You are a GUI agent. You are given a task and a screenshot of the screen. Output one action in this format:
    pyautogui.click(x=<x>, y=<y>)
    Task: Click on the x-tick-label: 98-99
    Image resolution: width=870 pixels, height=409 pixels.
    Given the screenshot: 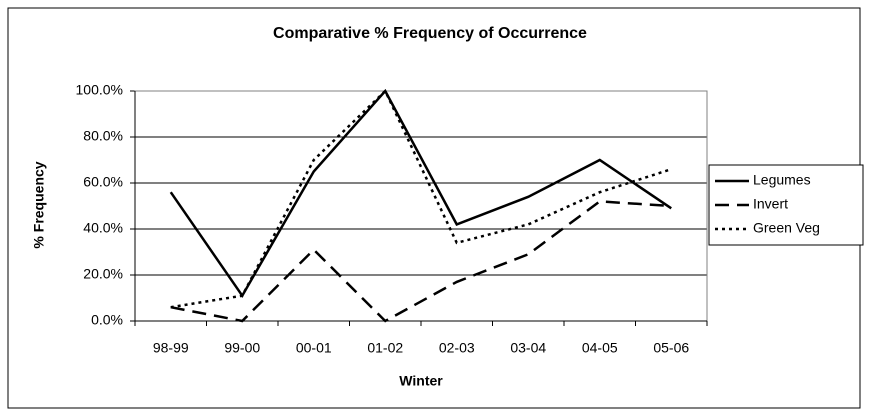 What is the action you would take?
    pyautogui.click(x=171, y=348)
    